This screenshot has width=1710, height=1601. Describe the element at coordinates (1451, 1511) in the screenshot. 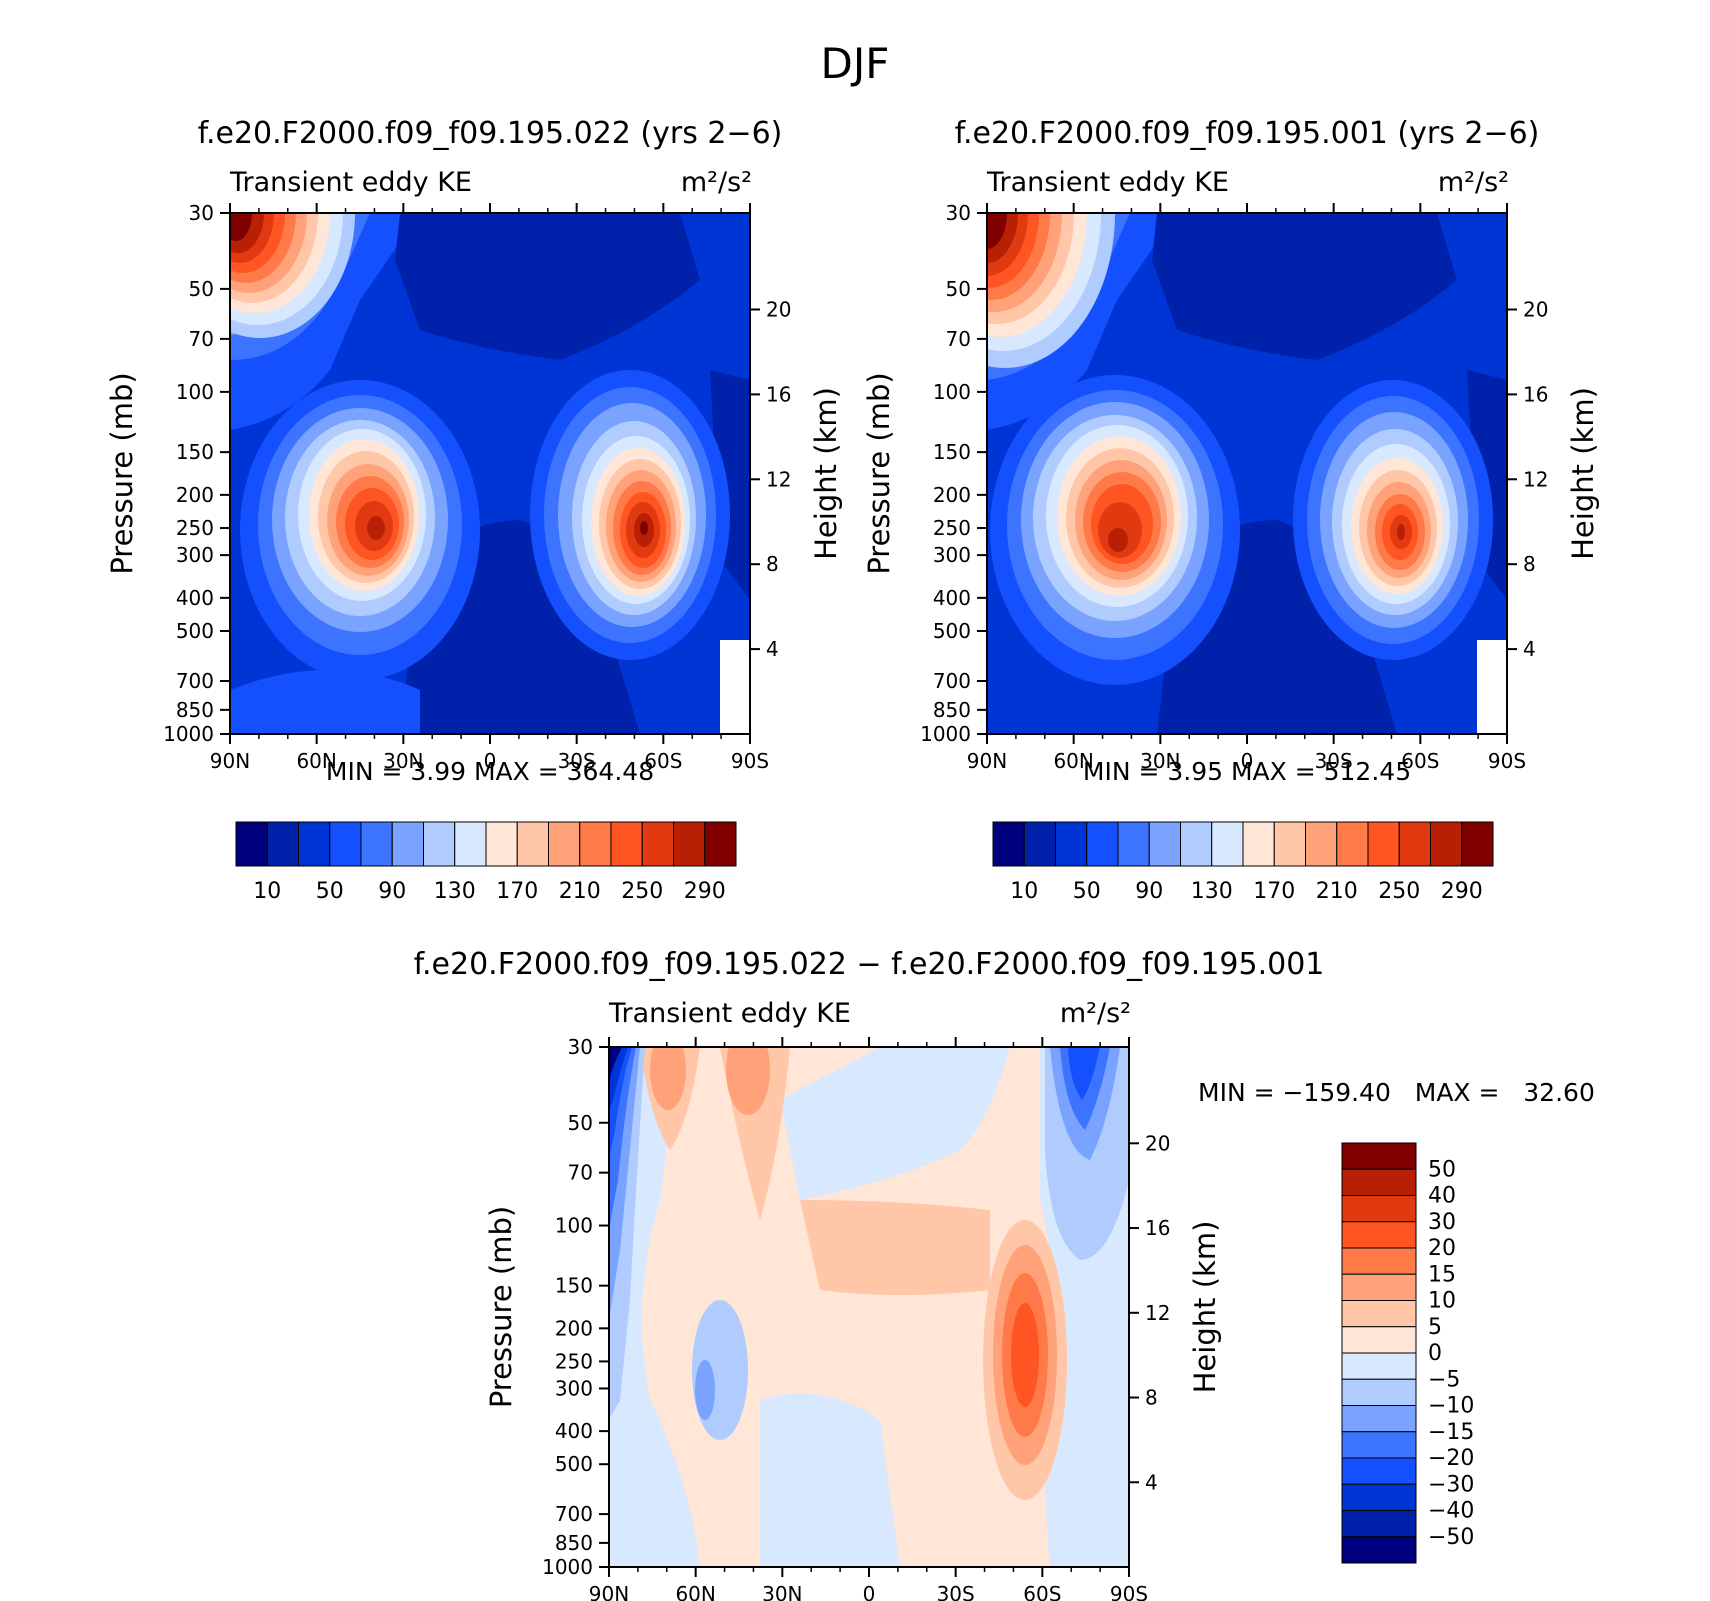

I see `colorbar-label: −40` at that location.